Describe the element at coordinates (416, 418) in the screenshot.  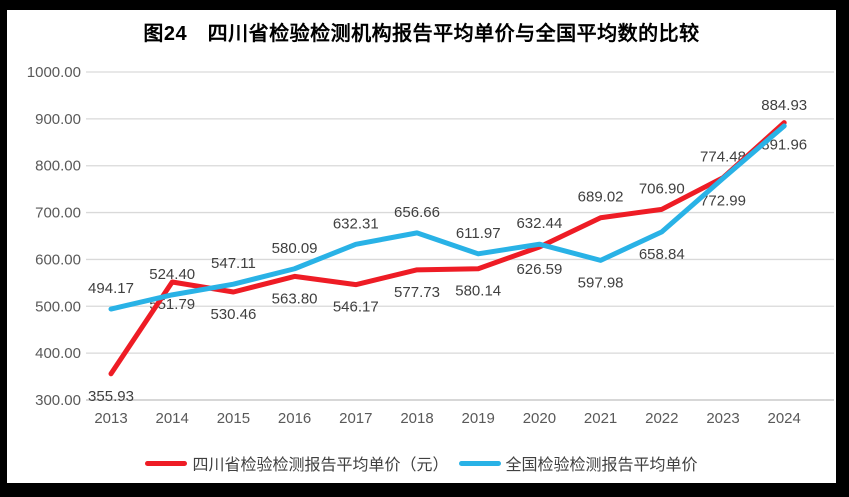
I see `x-axis-tick-label: 2018` at that location.